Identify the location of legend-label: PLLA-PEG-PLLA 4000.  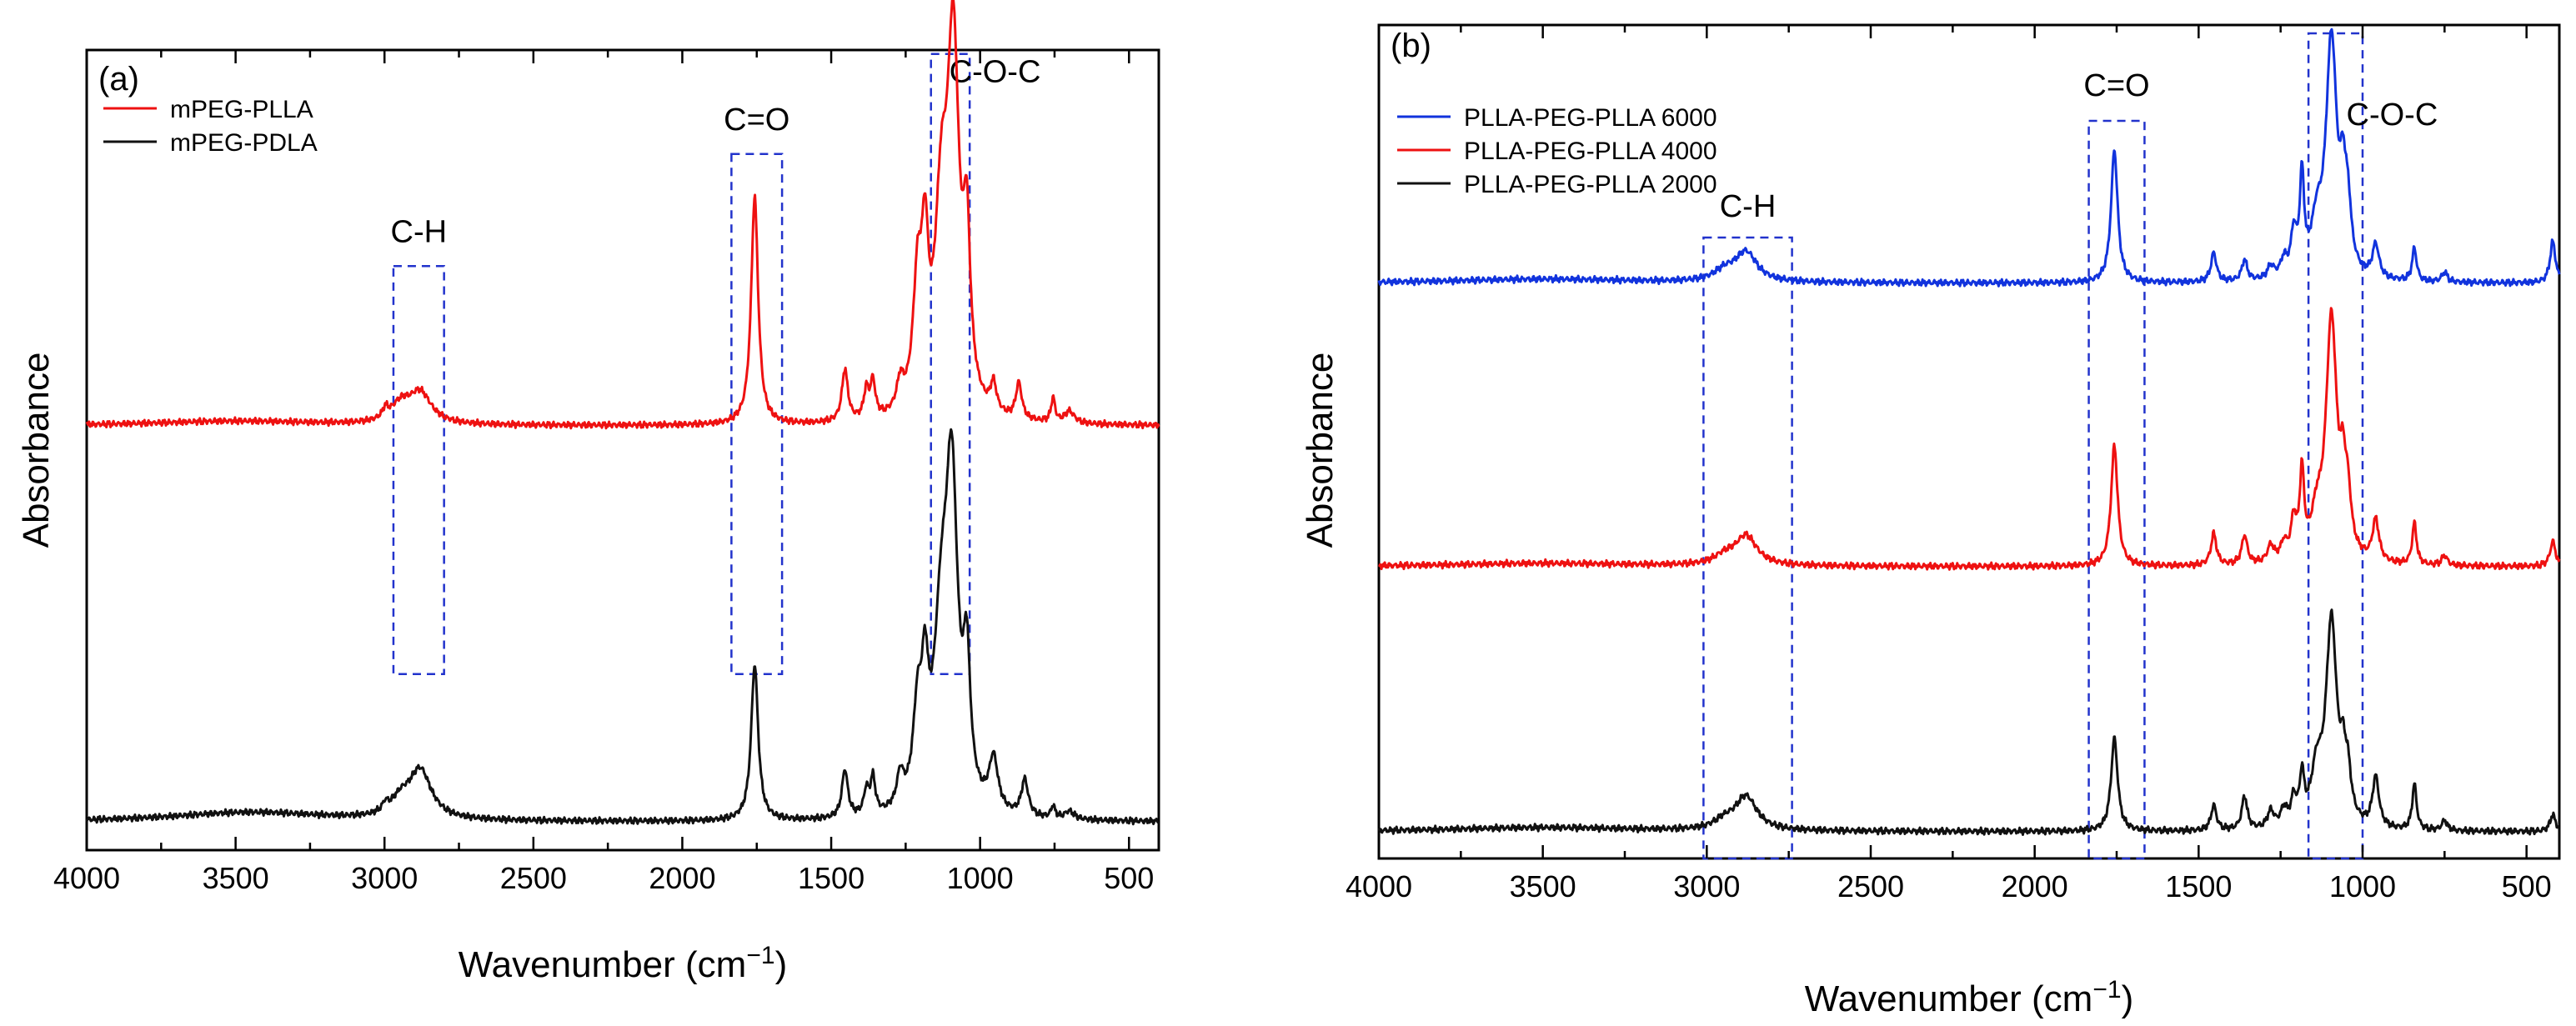
(1590, 151).